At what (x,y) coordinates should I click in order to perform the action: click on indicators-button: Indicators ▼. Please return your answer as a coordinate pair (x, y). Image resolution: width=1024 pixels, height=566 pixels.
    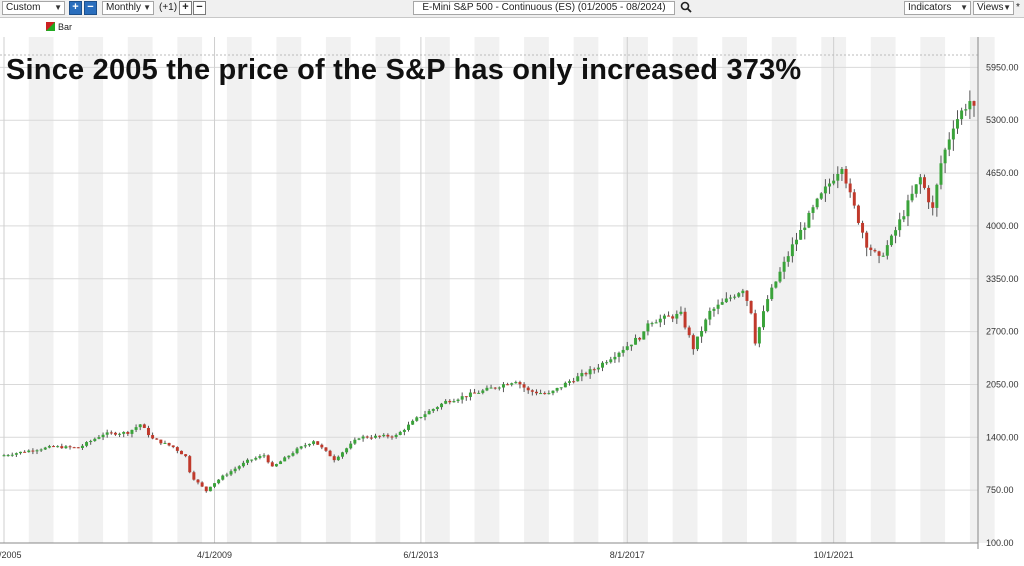
    Looking at the image, I should click on (937, 8).